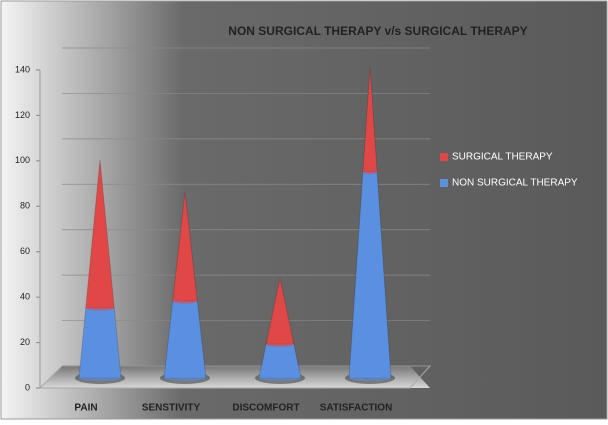  What do you see at coordinates (502, 157) in the screenshot?
I see `legend-label: SURGICAL THERAPY` at bounding box center [502, 157].